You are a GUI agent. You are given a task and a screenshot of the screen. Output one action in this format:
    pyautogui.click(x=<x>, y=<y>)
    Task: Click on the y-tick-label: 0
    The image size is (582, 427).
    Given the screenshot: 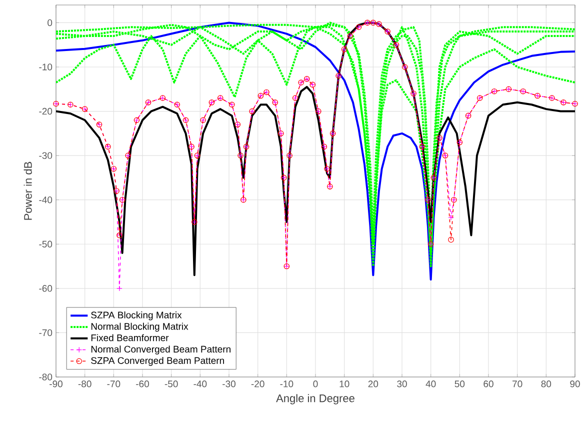 What is the action you would take?
    pyautogui.click(x=50, y=22)
    